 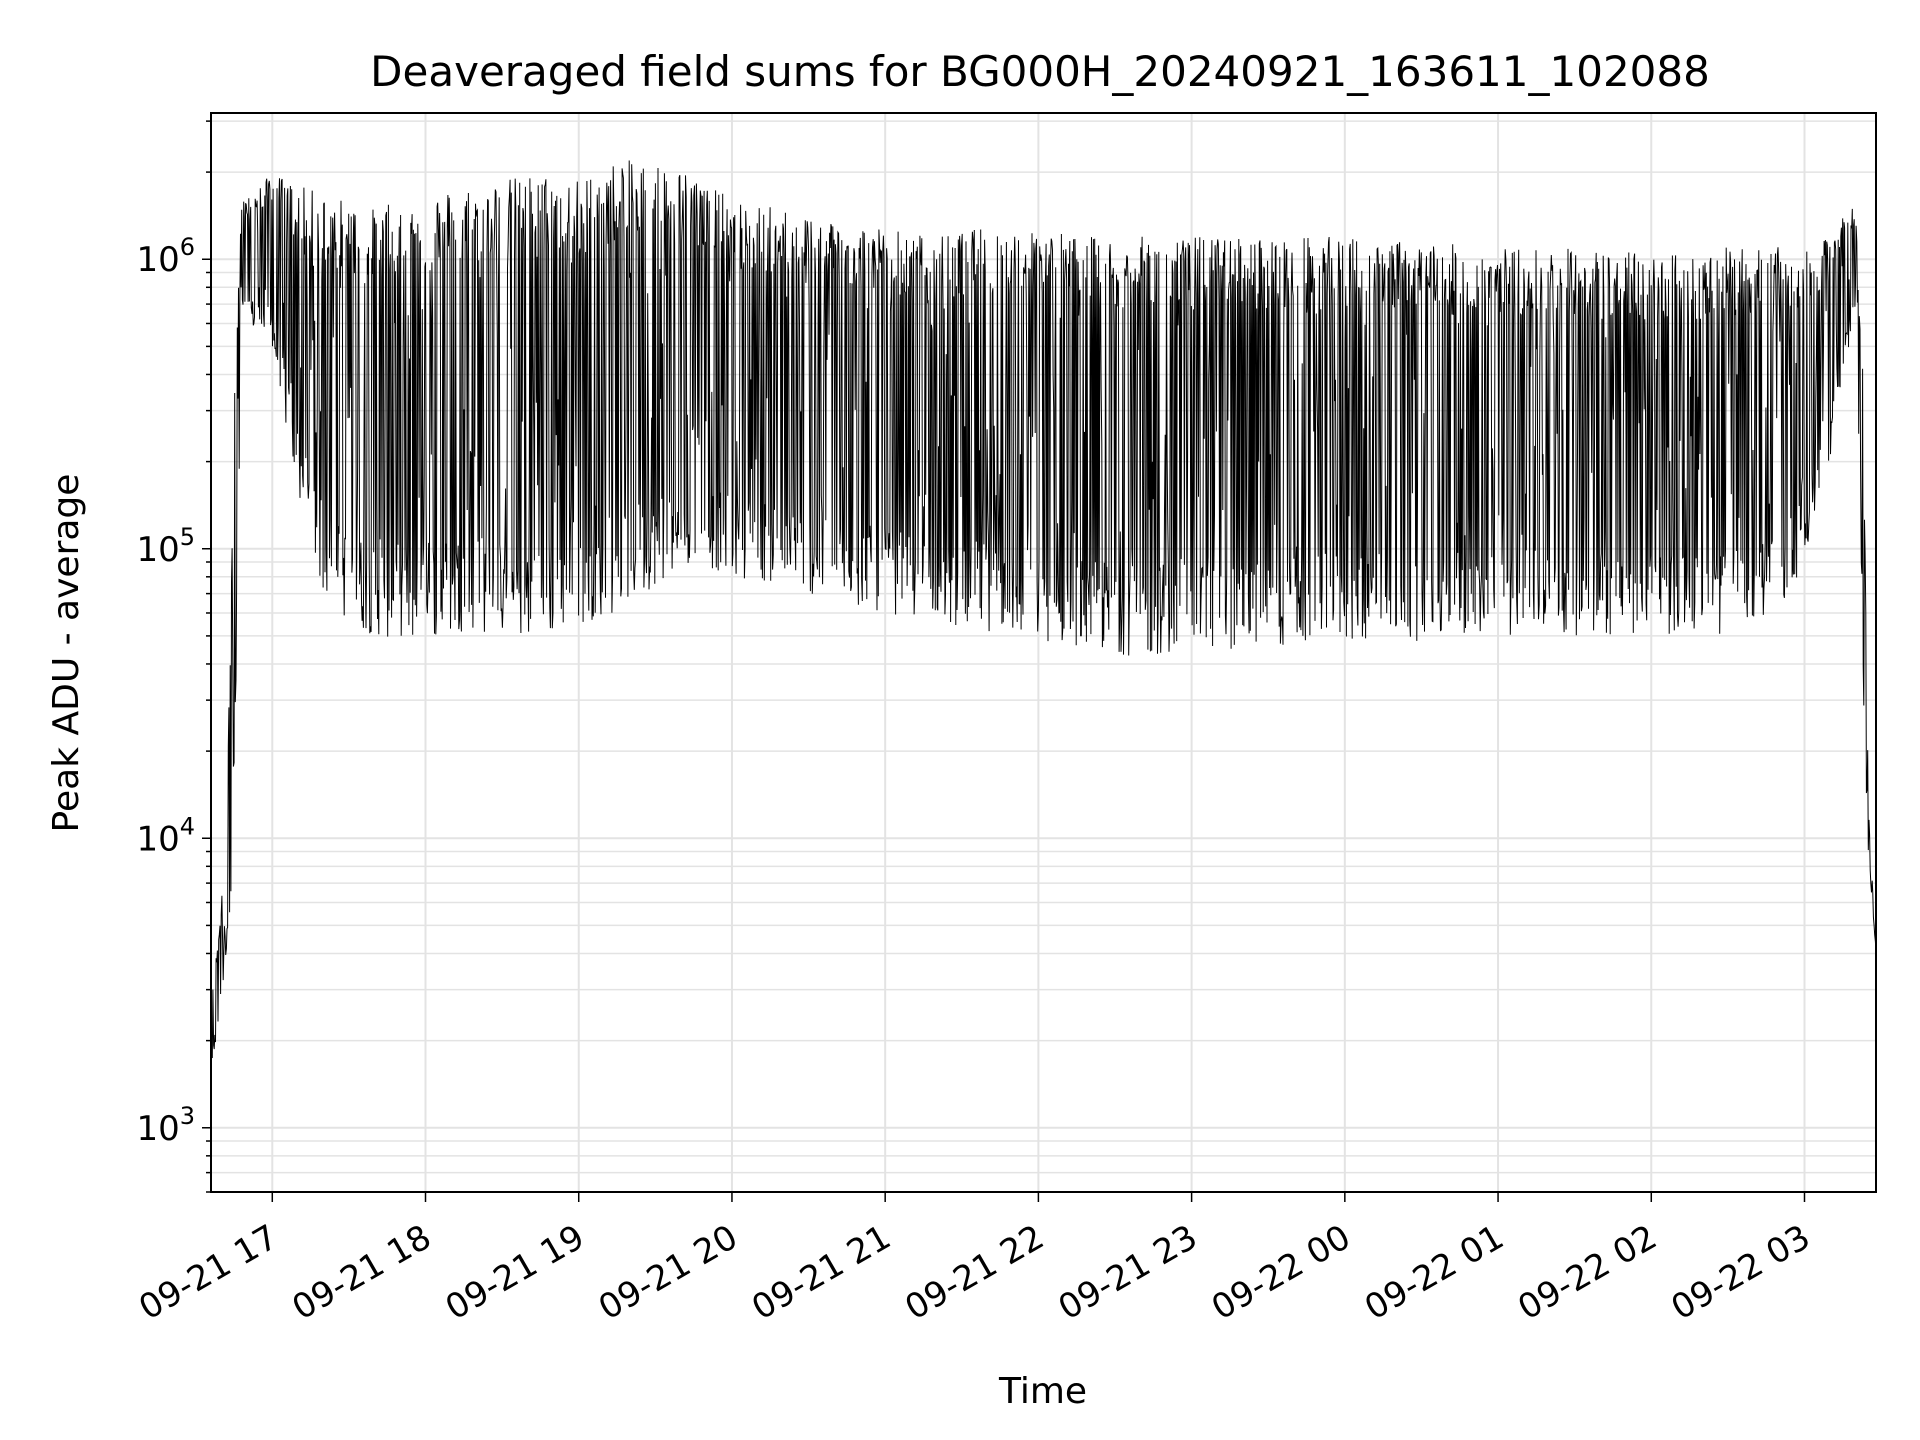 What do you see at coordinates (362, 1272) in the screenshot?
I see `x-tick-label: 09-21 18` at bounding box center [362, 1272].